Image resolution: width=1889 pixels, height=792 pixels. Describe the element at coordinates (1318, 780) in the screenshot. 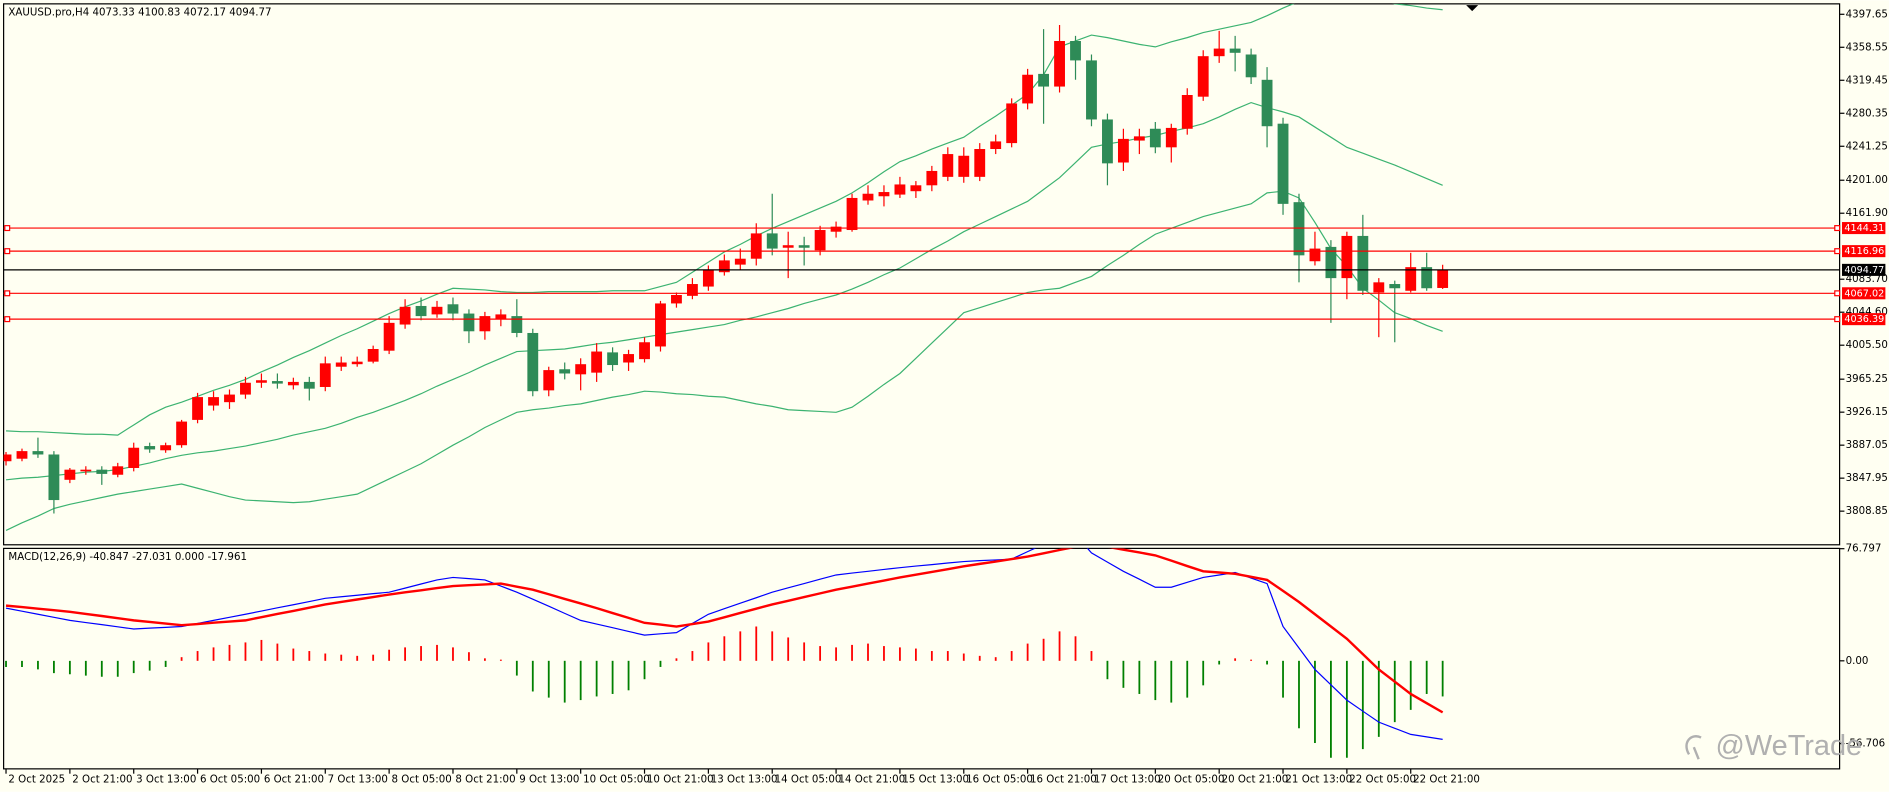

I see `x-tick-label: 21 Oct 13:00` at that location.